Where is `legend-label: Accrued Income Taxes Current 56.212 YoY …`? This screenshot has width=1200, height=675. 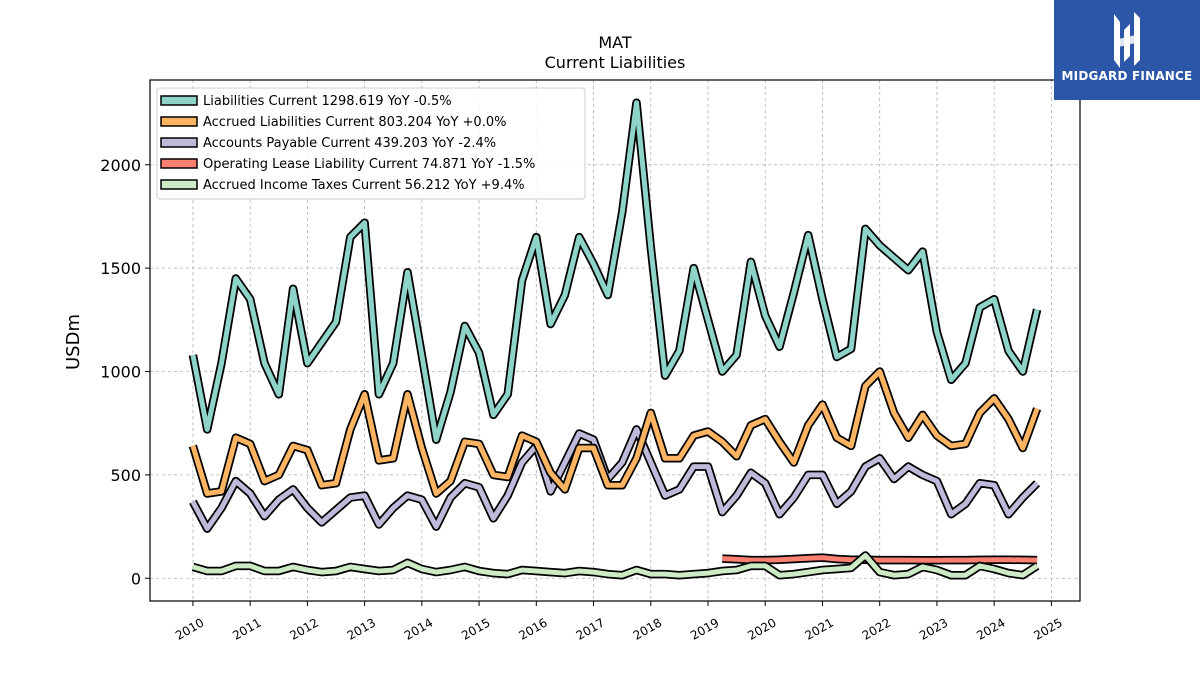
legend-label: Accrued Income Taxes Current 56.212 YoY … is located at coordinates (364, 185).